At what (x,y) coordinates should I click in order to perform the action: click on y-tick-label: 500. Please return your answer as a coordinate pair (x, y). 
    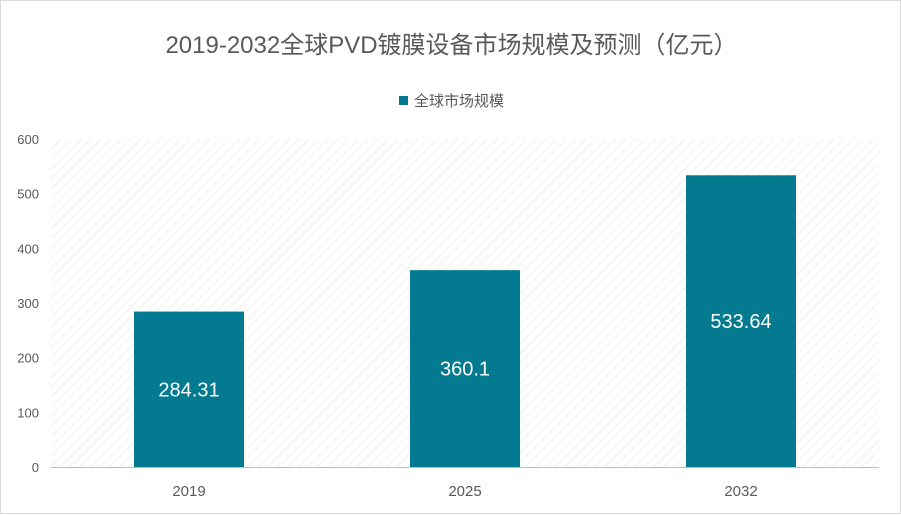
    Looking at the image, I should click on (28, 194).